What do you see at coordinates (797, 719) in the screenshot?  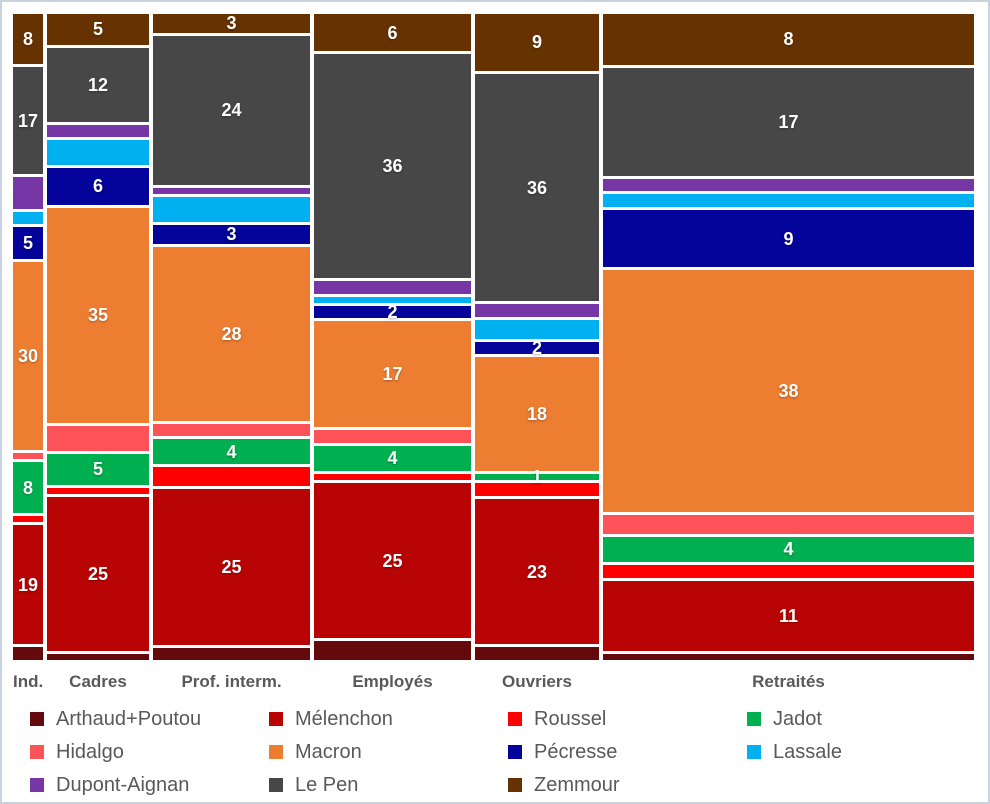 I see `legend-label: Jadot` at bounding box center [797, 719].